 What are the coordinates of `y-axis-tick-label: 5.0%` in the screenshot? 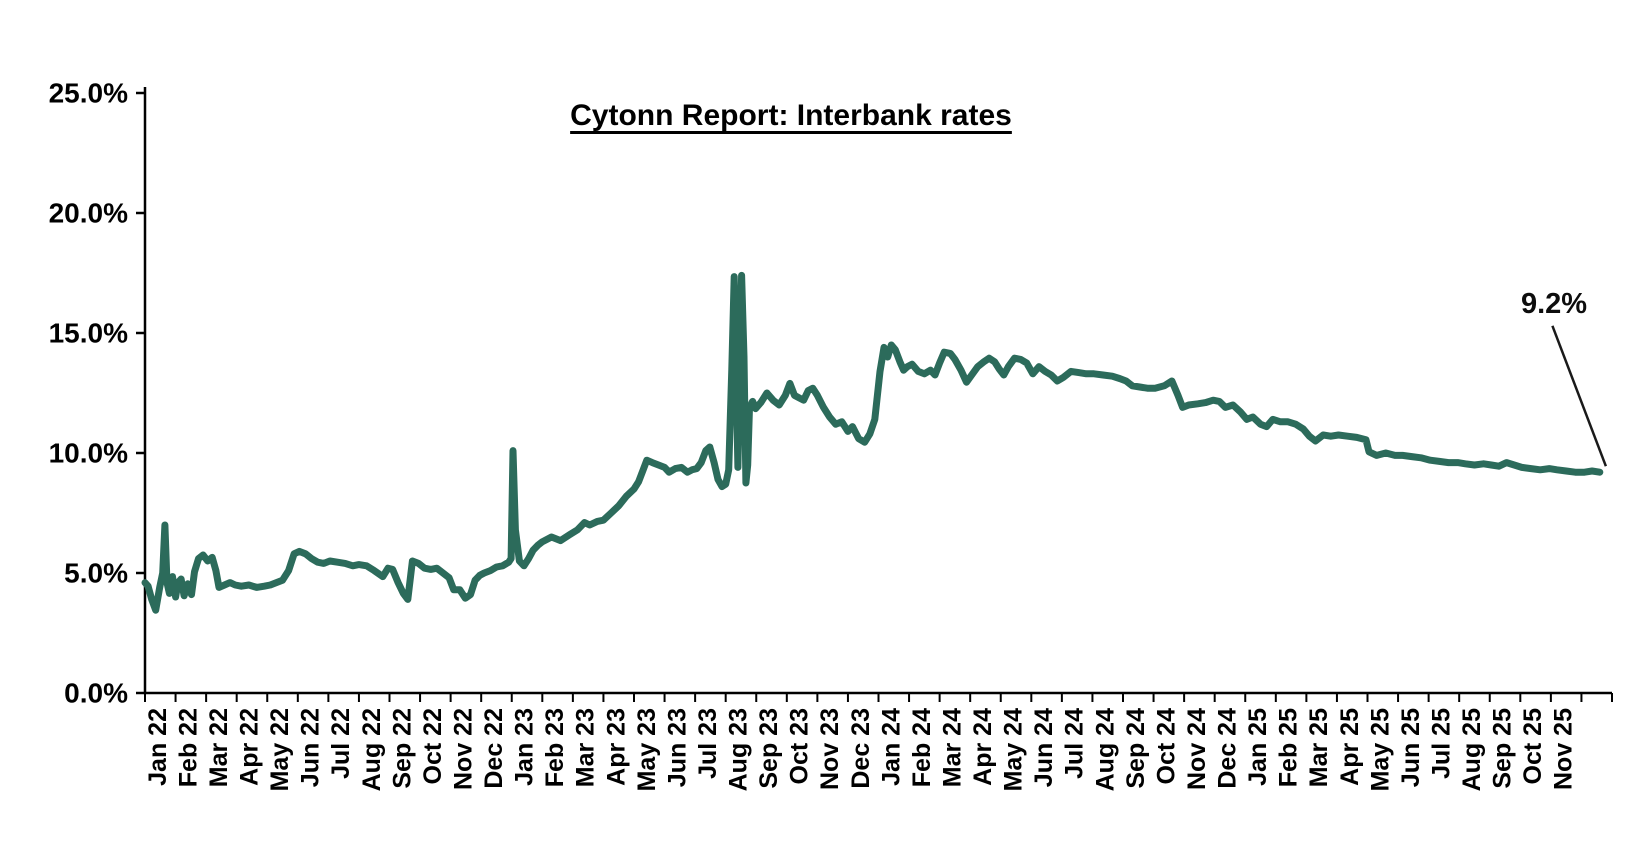 It's located at (96, 573).